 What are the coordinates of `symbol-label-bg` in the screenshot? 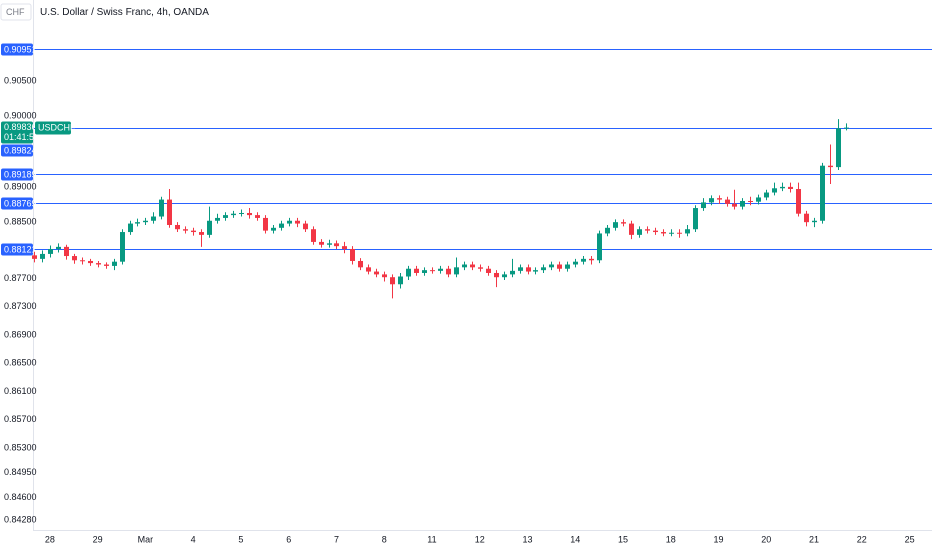 It's located at (53, 128).